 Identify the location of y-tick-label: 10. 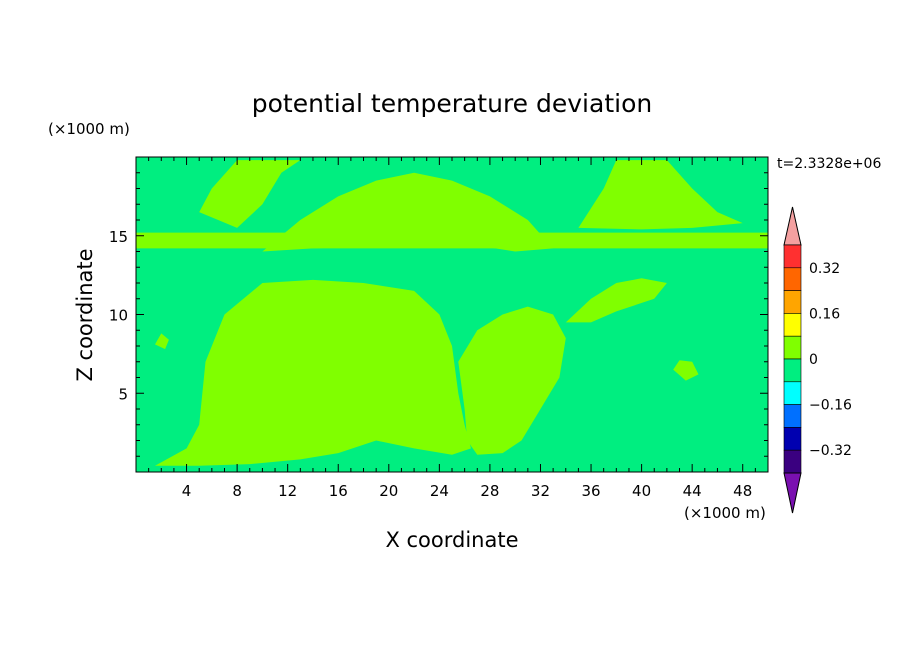
(118, 316).